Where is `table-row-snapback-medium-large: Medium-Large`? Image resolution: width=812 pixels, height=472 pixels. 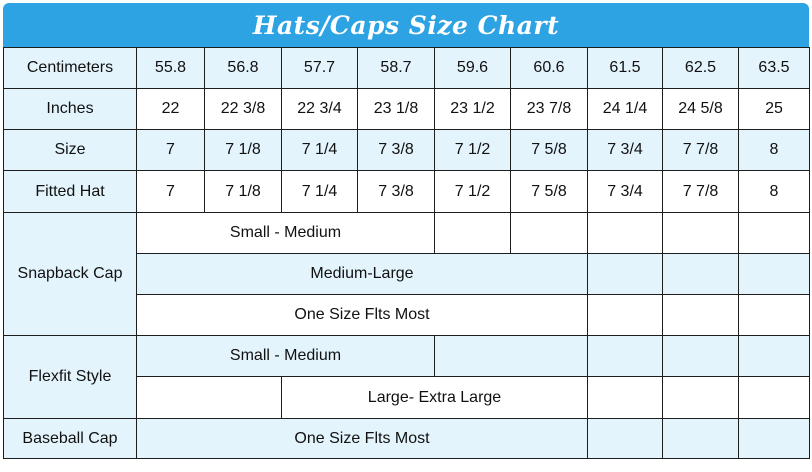
table-row-snapback-medium-large: Medium-Large is located at coordinates (407, 274).